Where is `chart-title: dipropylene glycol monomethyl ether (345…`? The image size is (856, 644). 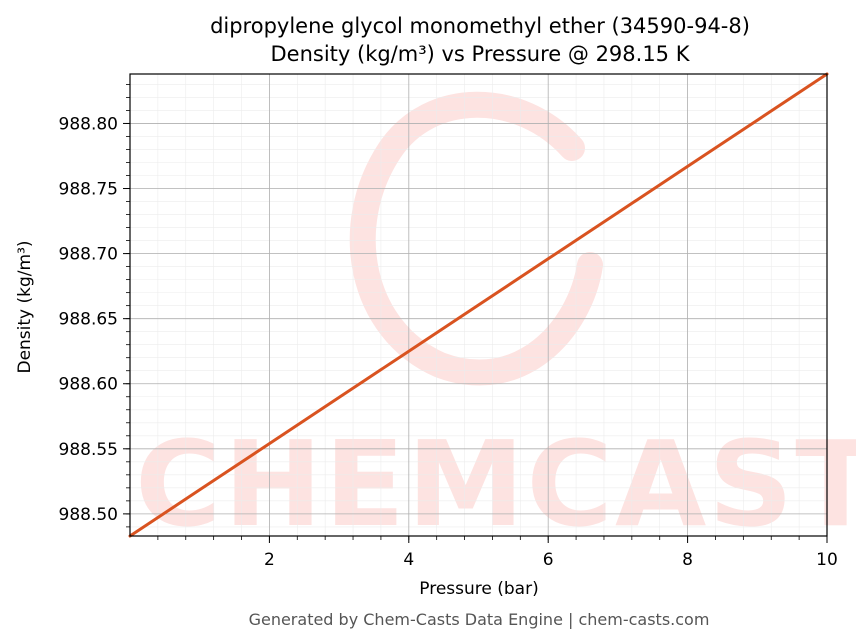 chart-title: dipropylene glycol monomethyl ether (345… is located at coordinates (480, 26).